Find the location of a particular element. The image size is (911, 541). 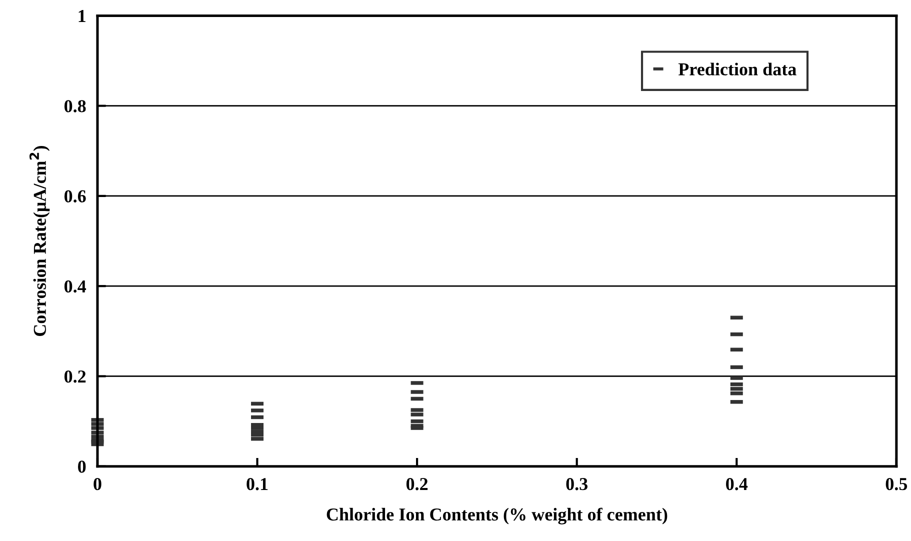

y-axis-title: Corrosion Rate(μA/cm$^{2}$) is located at coordinates (40, 241).